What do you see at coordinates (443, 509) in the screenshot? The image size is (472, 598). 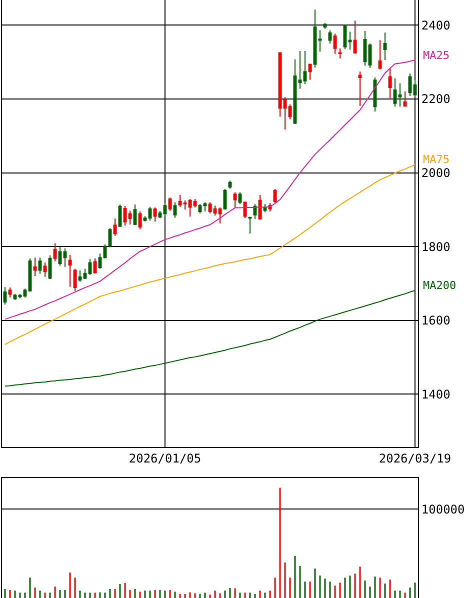 I see `y-tick-label: 100000` at bounding box center [443, 509].